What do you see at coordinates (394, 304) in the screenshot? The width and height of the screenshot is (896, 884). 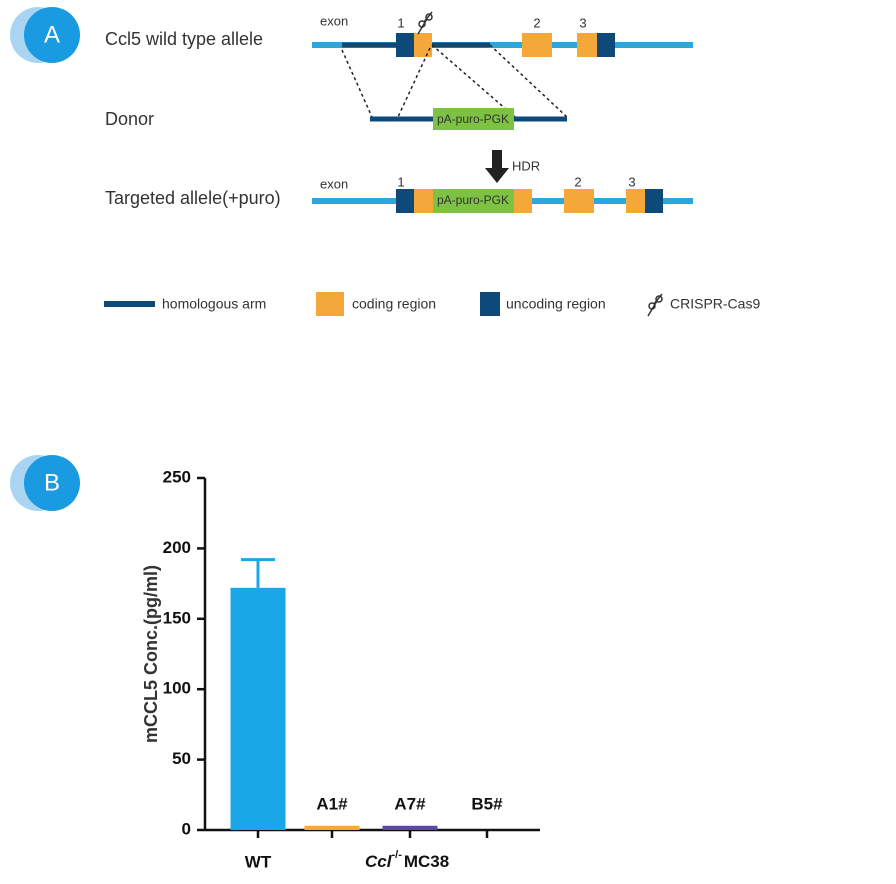 I see `legend-label: coding region` at bounding box center [394, 304].